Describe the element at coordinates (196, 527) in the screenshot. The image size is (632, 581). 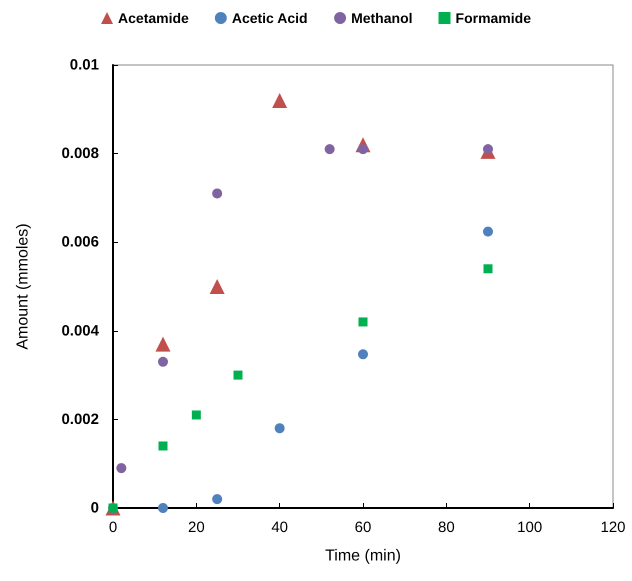
I see `x-tick-label: 20` at that location.